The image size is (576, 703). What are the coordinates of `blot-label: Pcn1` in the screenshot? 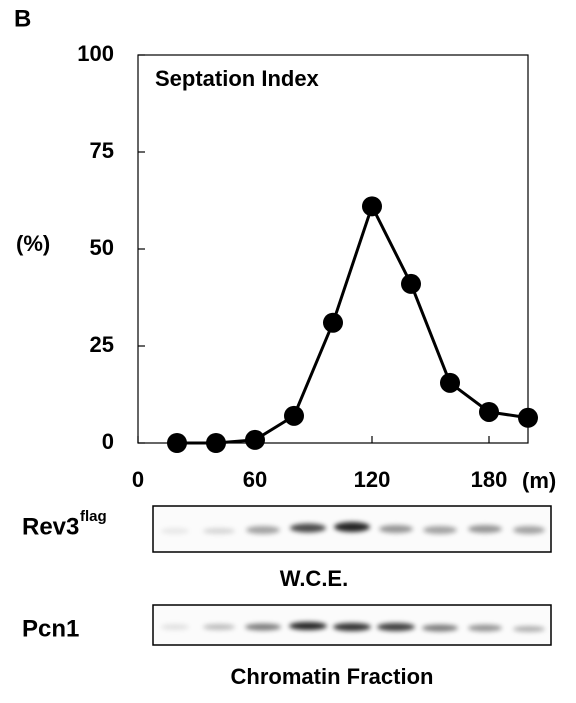 It's located at (50, 628).